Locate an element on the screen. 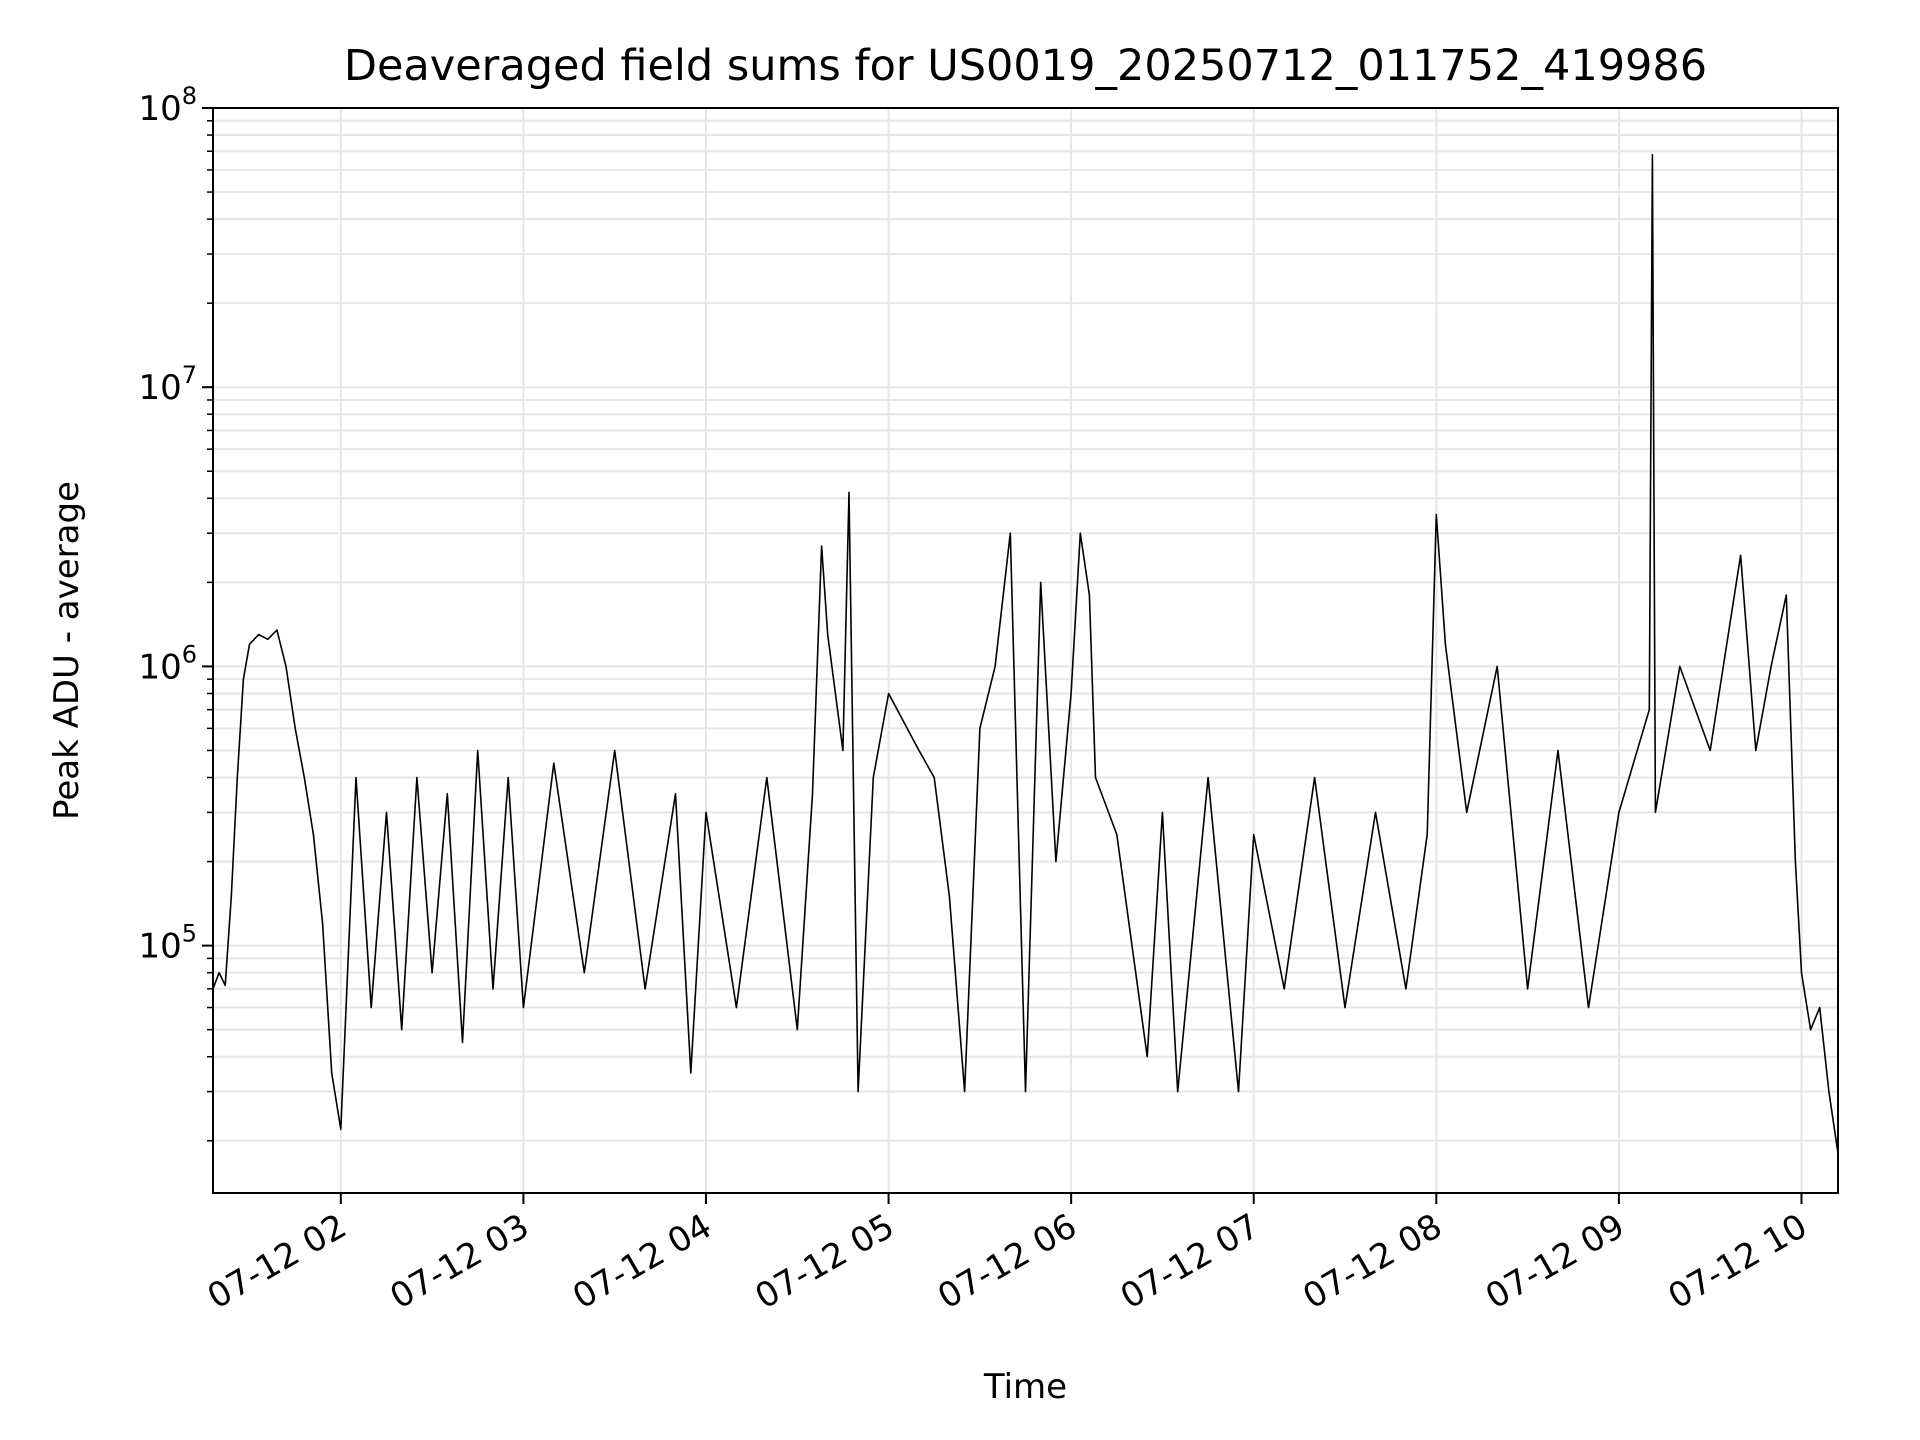 The height and width of the screenshot is (1440, 1920). x-axis-label: Time is located at coordinates (1025, 1387).